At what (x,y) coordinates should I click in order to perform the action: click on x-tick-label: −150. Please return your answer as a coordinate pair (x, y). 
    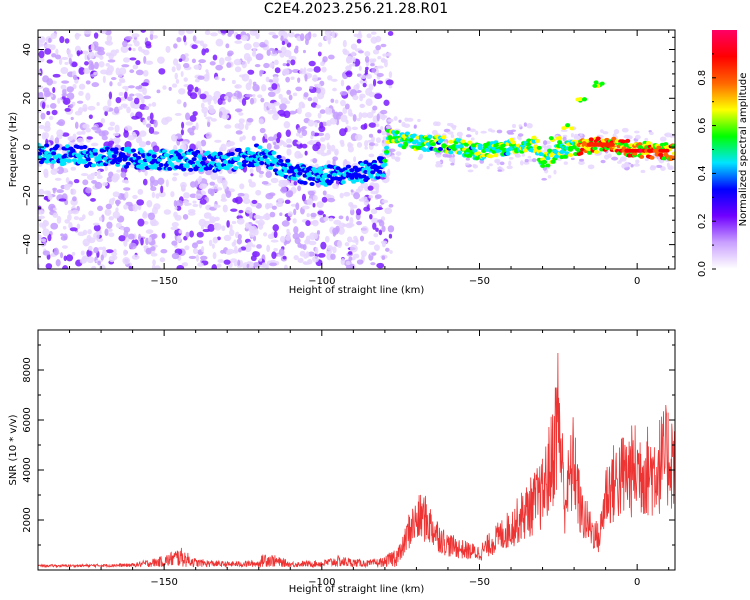
    Looking at the image, I should click on (163, 281).